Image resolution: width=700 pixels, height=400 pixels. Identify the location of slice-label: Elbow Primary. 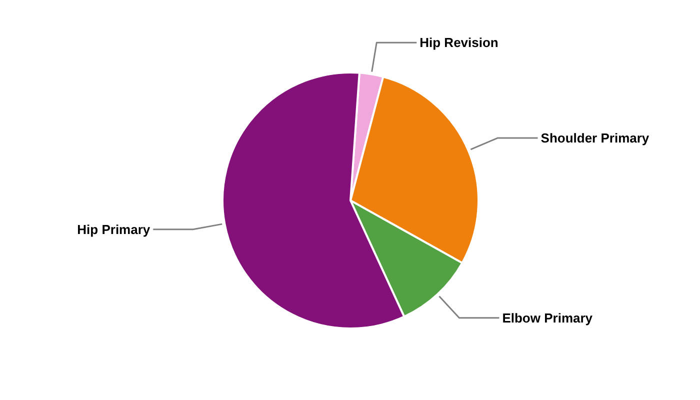
(548, 318).